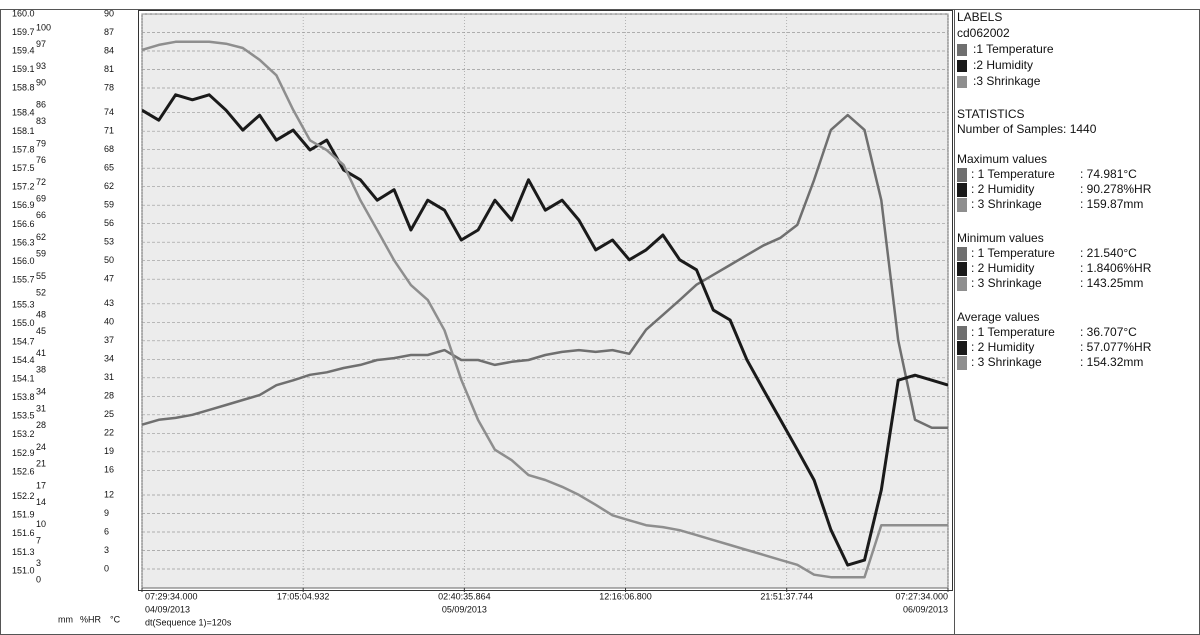  What do you see at coordinates (23, 205) in the screenshot?
I see `y-tick-label: 156.9` at bounding box center [23, 205].